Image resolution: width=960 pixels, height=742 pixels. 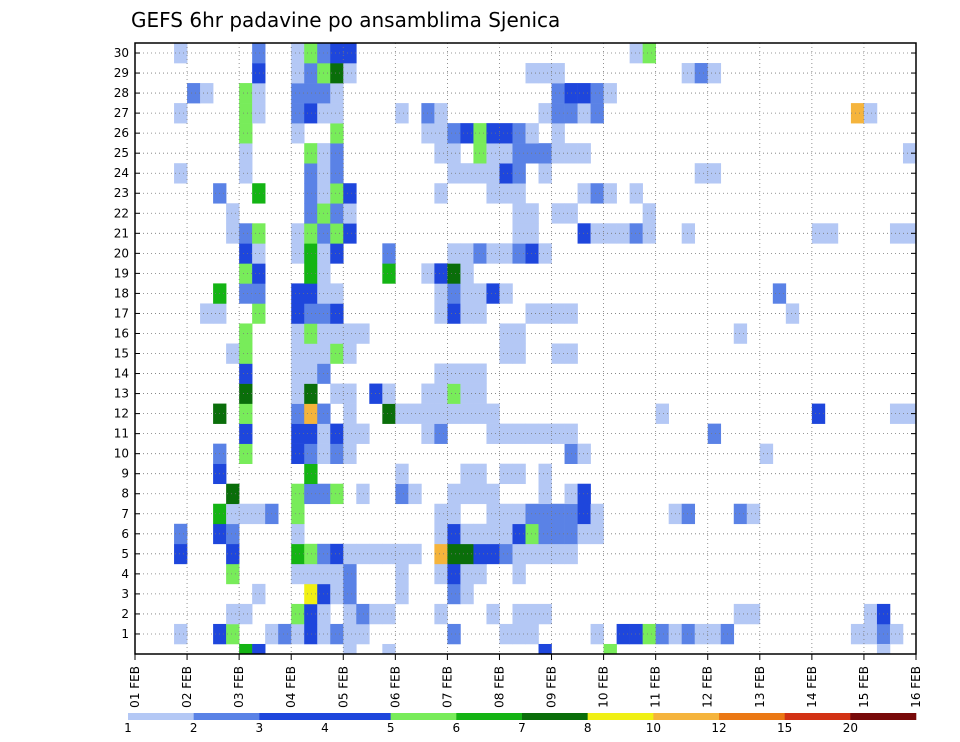 What do you see at coordinates (395, 687) in the screenshot?
I see `x-tick-label: 06 FEB` at bounding box center [395, 687].